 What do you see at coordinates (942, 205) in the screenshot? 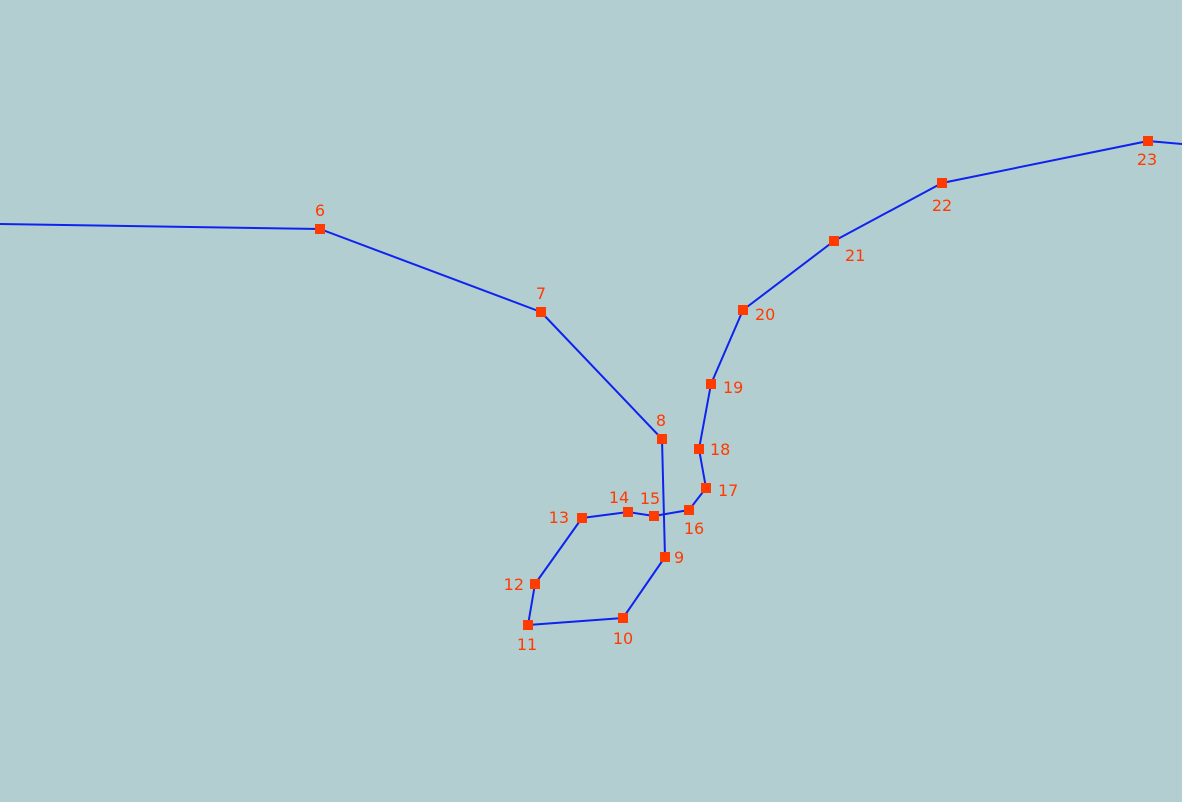
I see `waypoint-label-22: 22` at bounding box center [942, 205].